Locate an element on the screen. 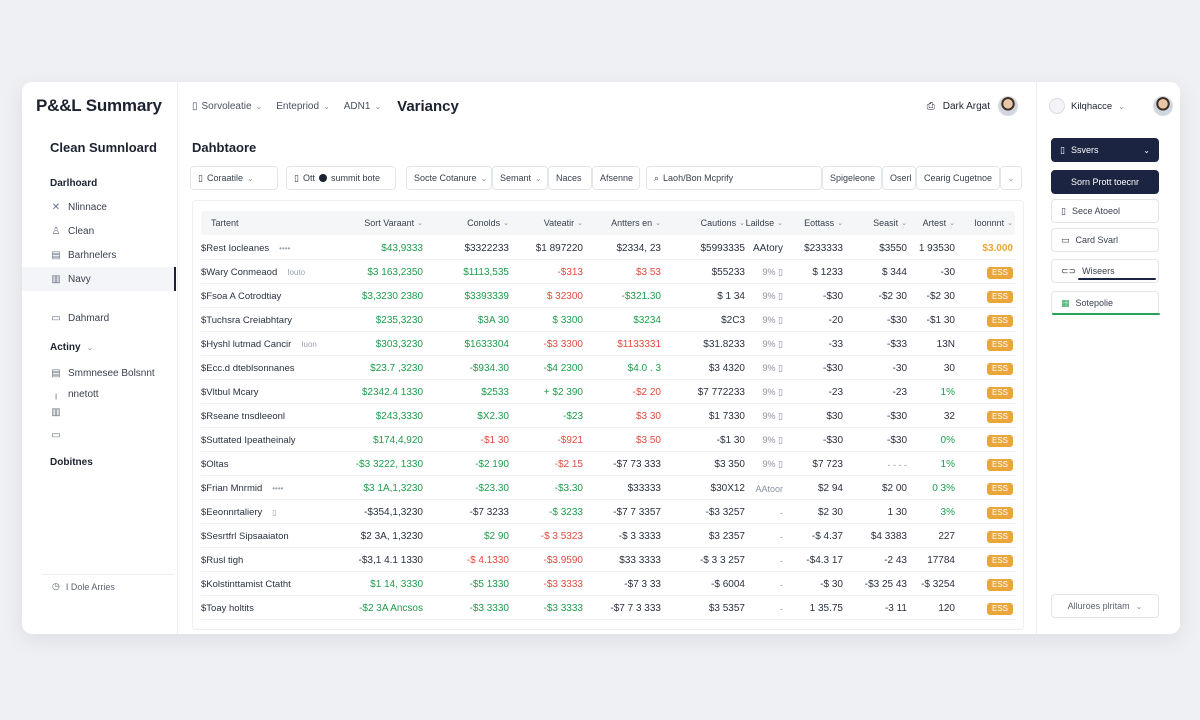  sidebar-item-dashboard: Darlhoard is located at coordinates (99, 183).